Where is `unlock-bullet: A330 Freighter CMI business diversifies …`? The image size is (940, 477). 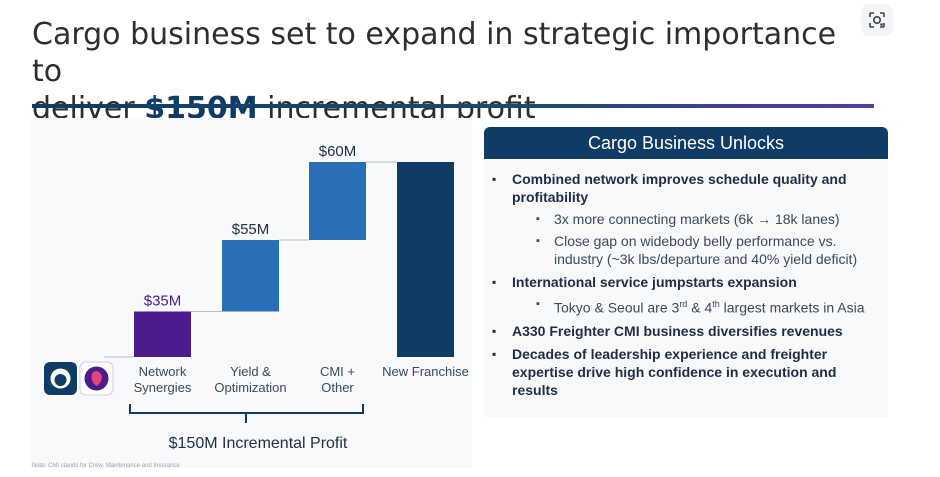
unlock-bullet: A330 Freighter CMI business diversifies … is located at coordinates (682, 331).